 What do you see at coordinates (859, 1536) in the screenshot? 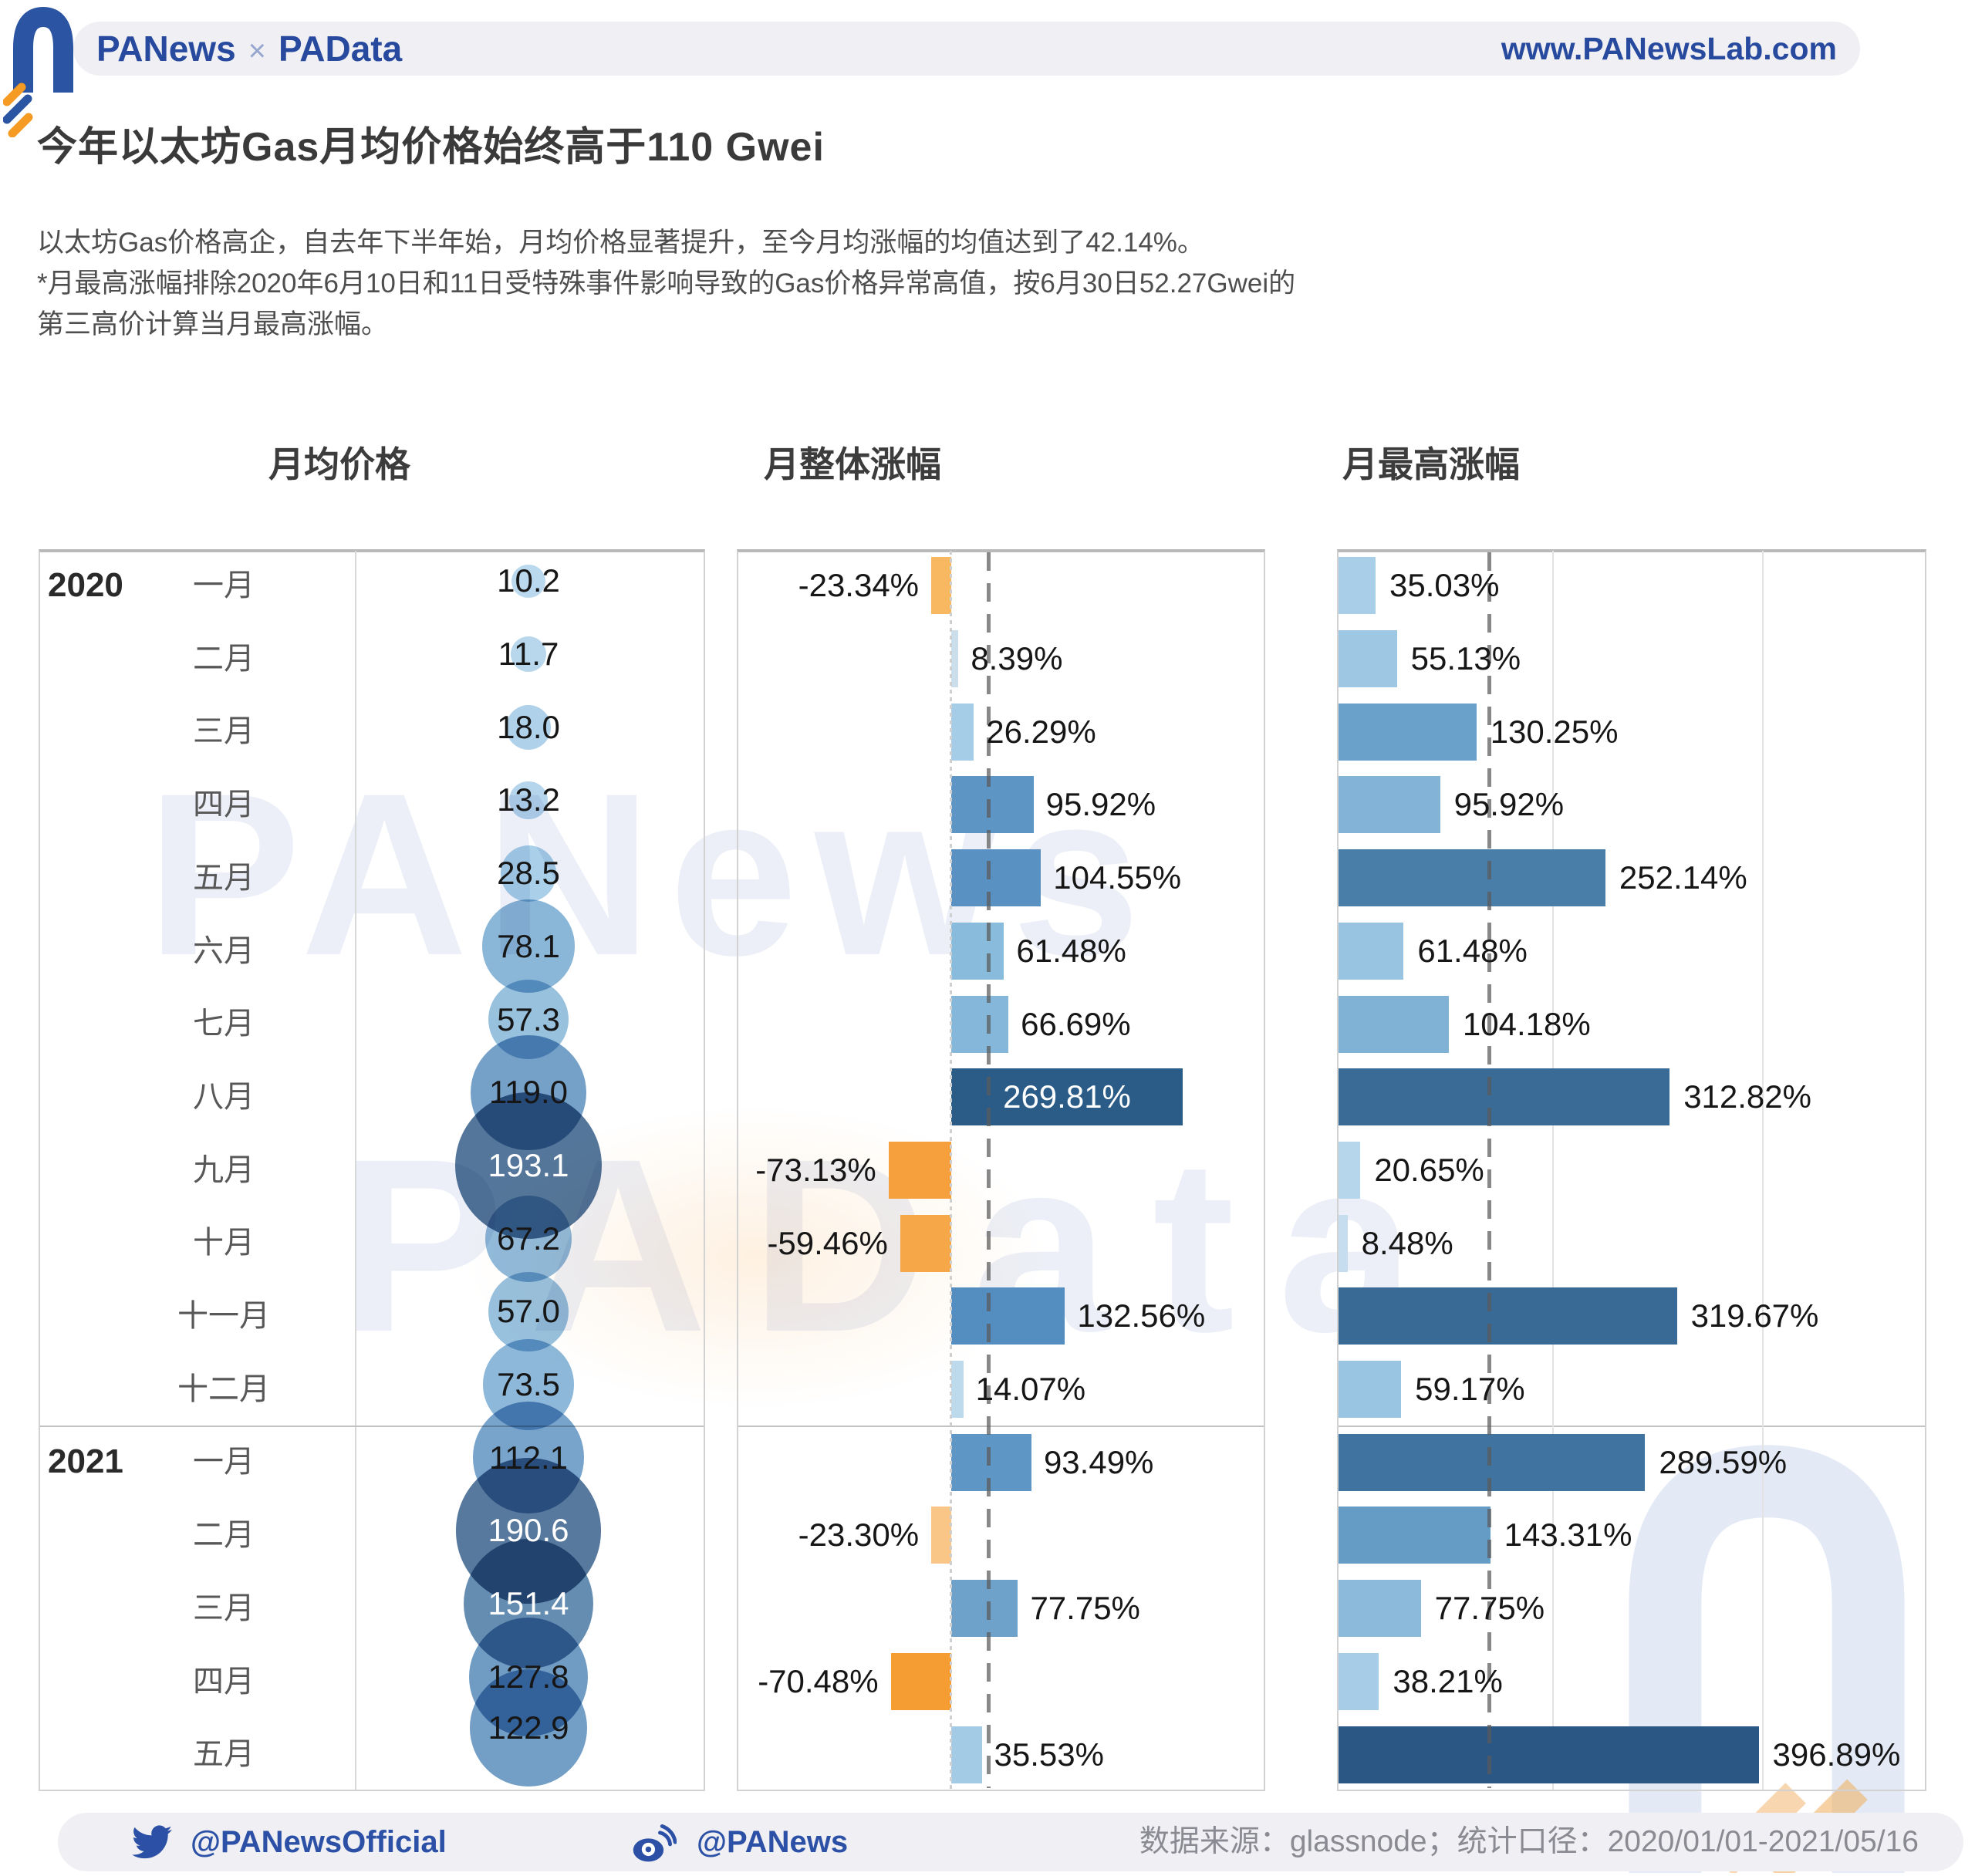
I see `overall-change-value: -23.30%` at bounding box center [859, 1536].